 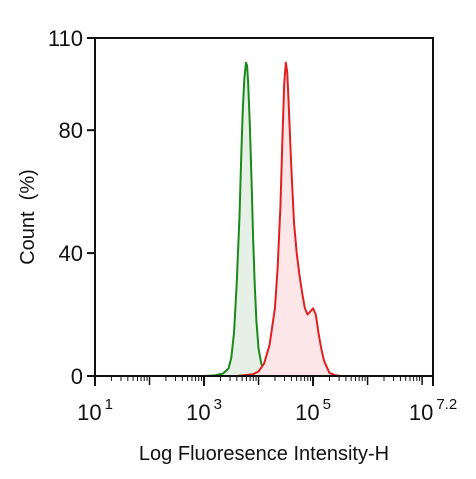 What do you see at coordinates (239, 219) in the screenshot?
I see `series-1-line` at bounding box center [239, 219].